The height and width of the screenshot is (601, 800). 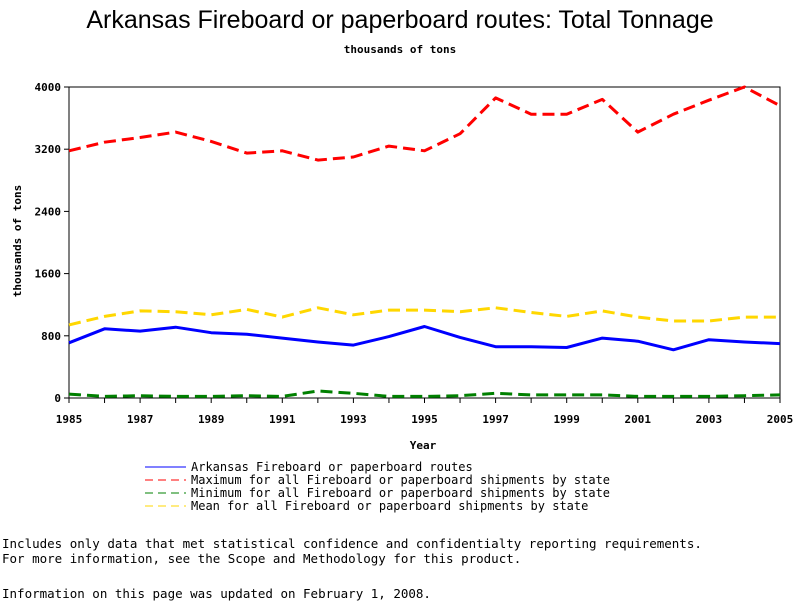 I want to click on series-line-minimum, so click(x=424, y=393).